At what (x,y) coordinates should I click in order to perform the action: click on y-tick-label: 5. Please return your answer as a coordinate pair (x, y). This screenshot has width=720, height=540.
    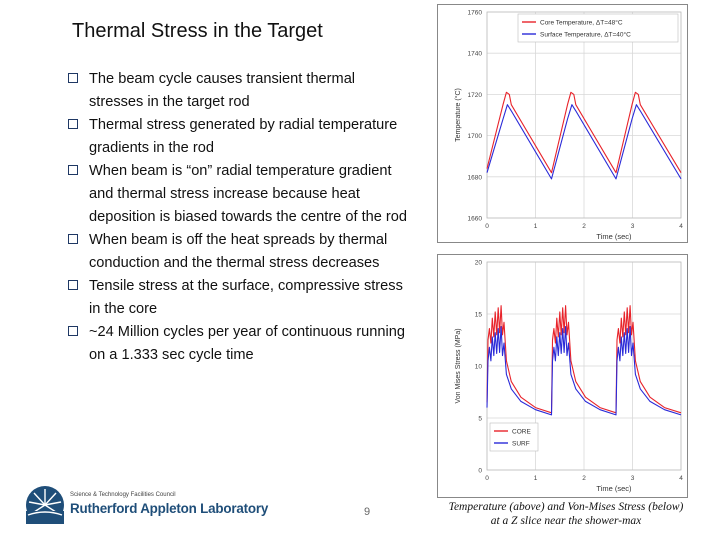
    Looking at the image, I should click on (480, 419).